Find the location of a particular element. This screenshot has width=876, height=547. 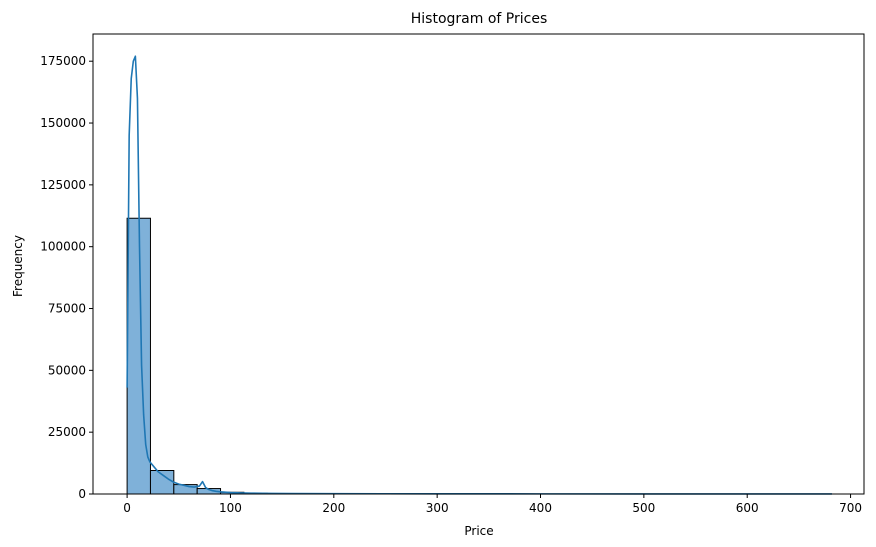

y-tick-label: 50000 is located at coordinates (67, 370).